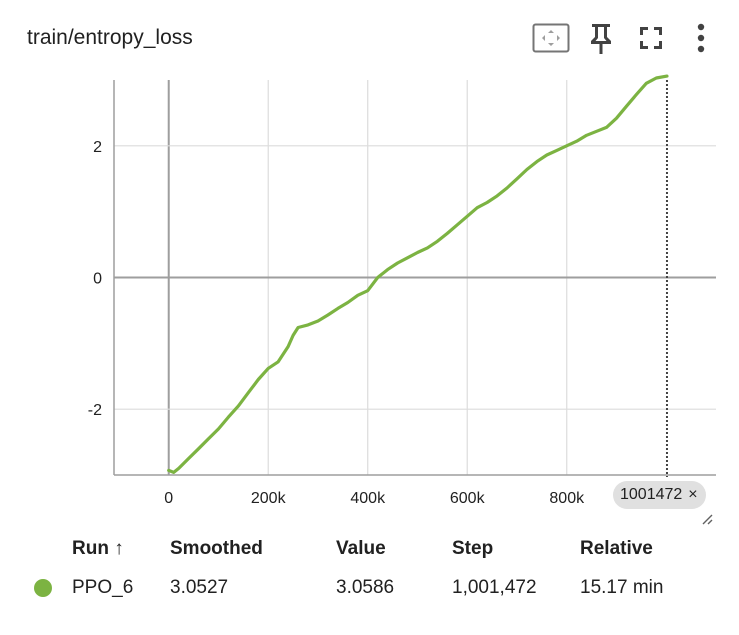 The image size is (739, 635). Describe the element at coordinates (103, 587) in the screenshot. I see `run-name: PPO_6` at that location.